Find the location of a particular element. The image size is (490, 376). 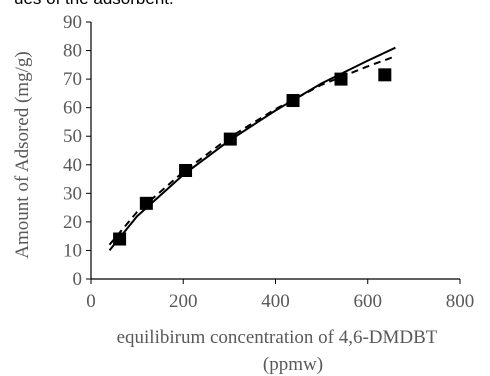

caption-fragment: ues of the adsorbent. is located at coordinates (94, 4).